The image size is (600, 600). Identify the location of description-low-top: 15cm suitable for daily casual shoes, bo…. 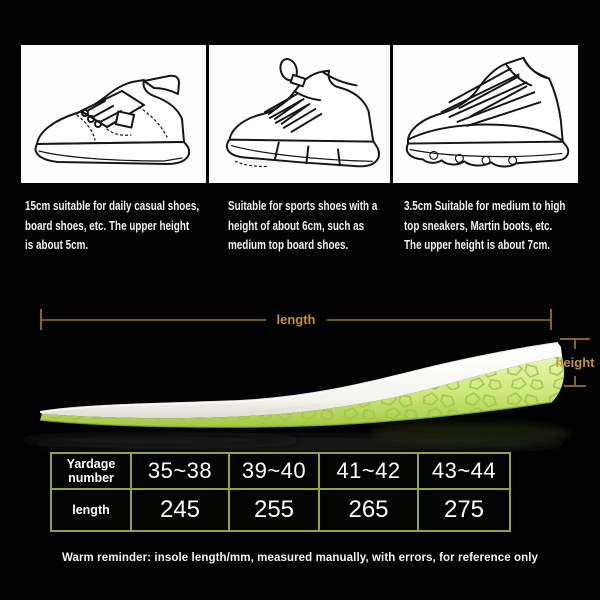
(112, 225).